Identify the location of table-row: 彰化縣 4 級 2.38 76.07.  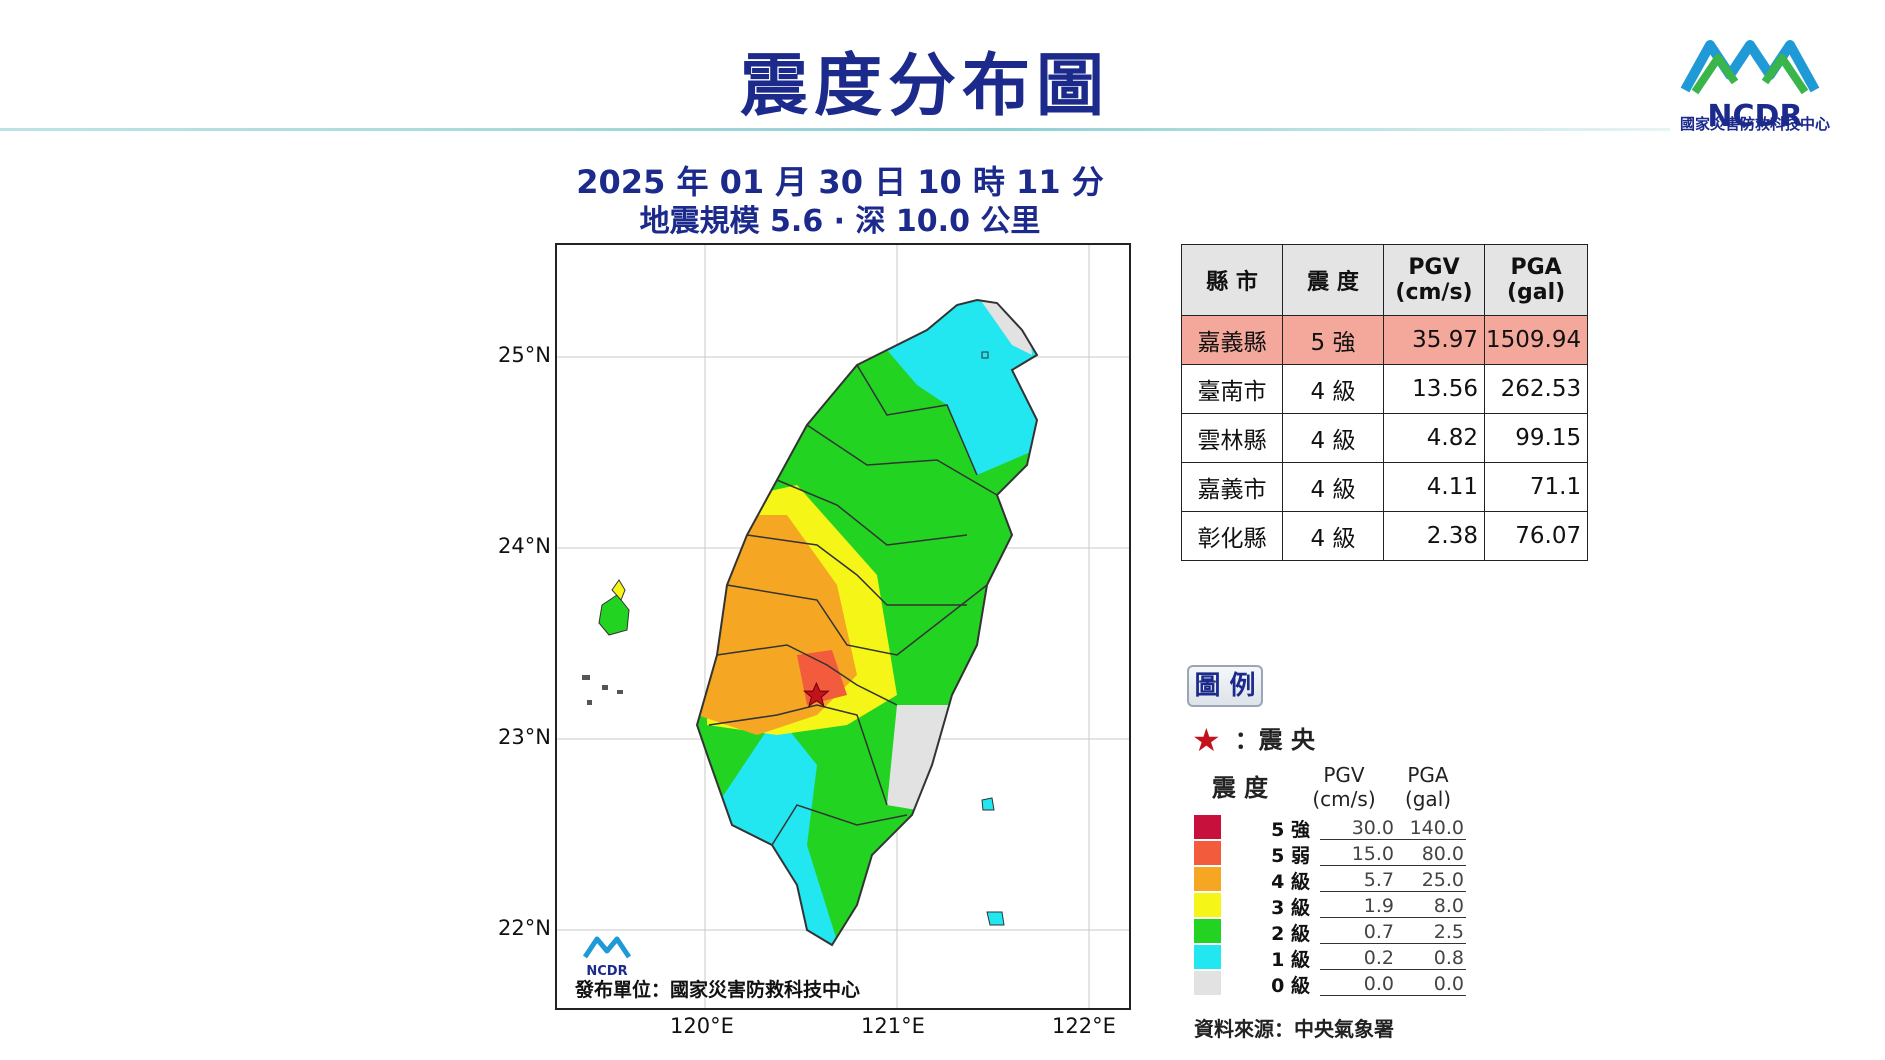
(1385, 536).